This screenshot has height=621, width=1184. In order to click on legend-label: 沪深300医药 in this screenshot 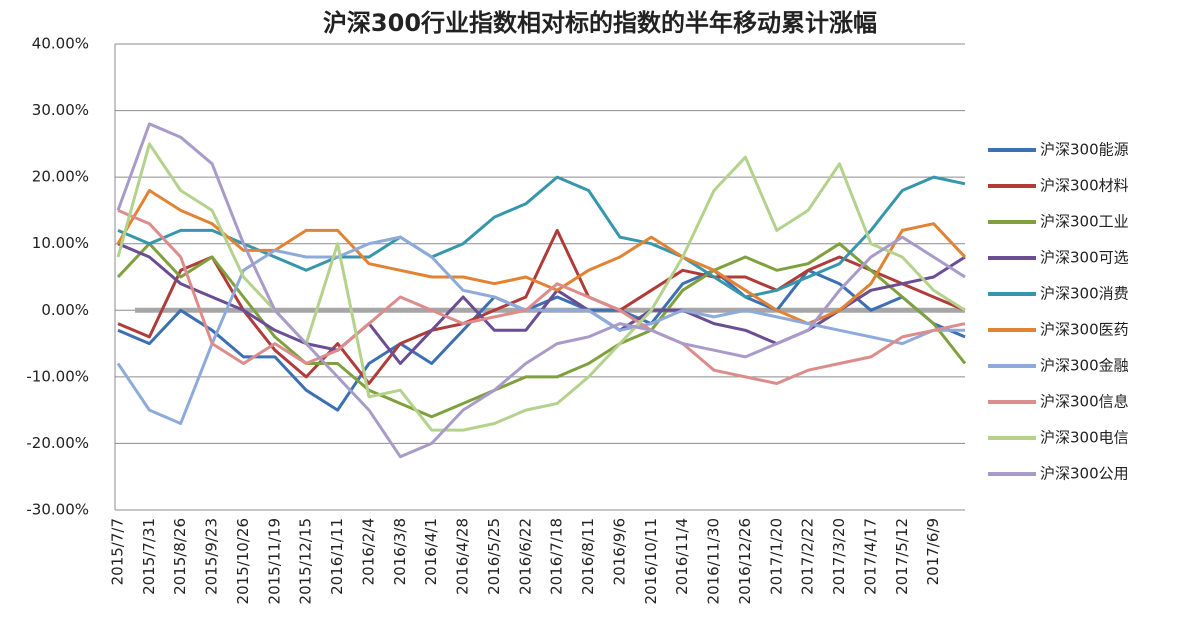, I will do `click(1084, 330)`.